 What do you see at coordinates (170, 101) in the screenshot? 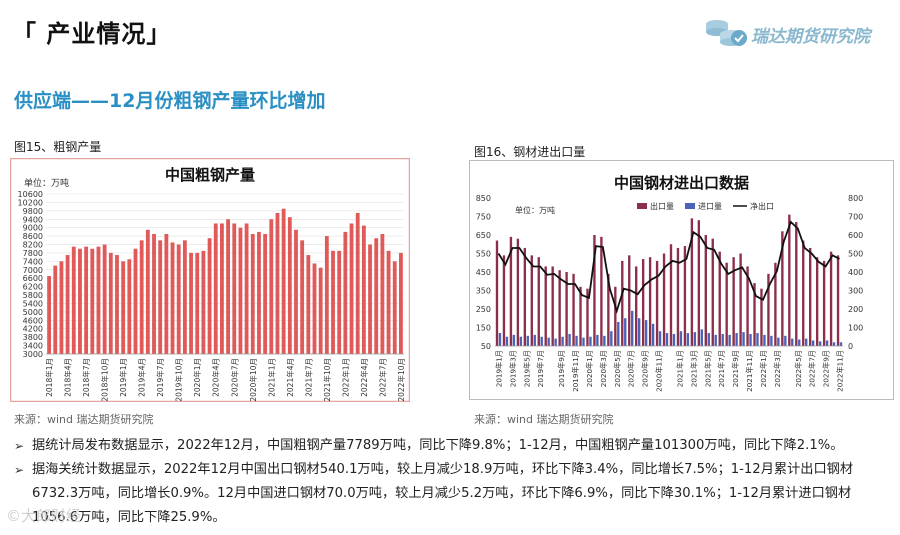
I see `page-subtitle: 供应端——12月份粗钢产量环比增加` at bounding box center [170, 101].